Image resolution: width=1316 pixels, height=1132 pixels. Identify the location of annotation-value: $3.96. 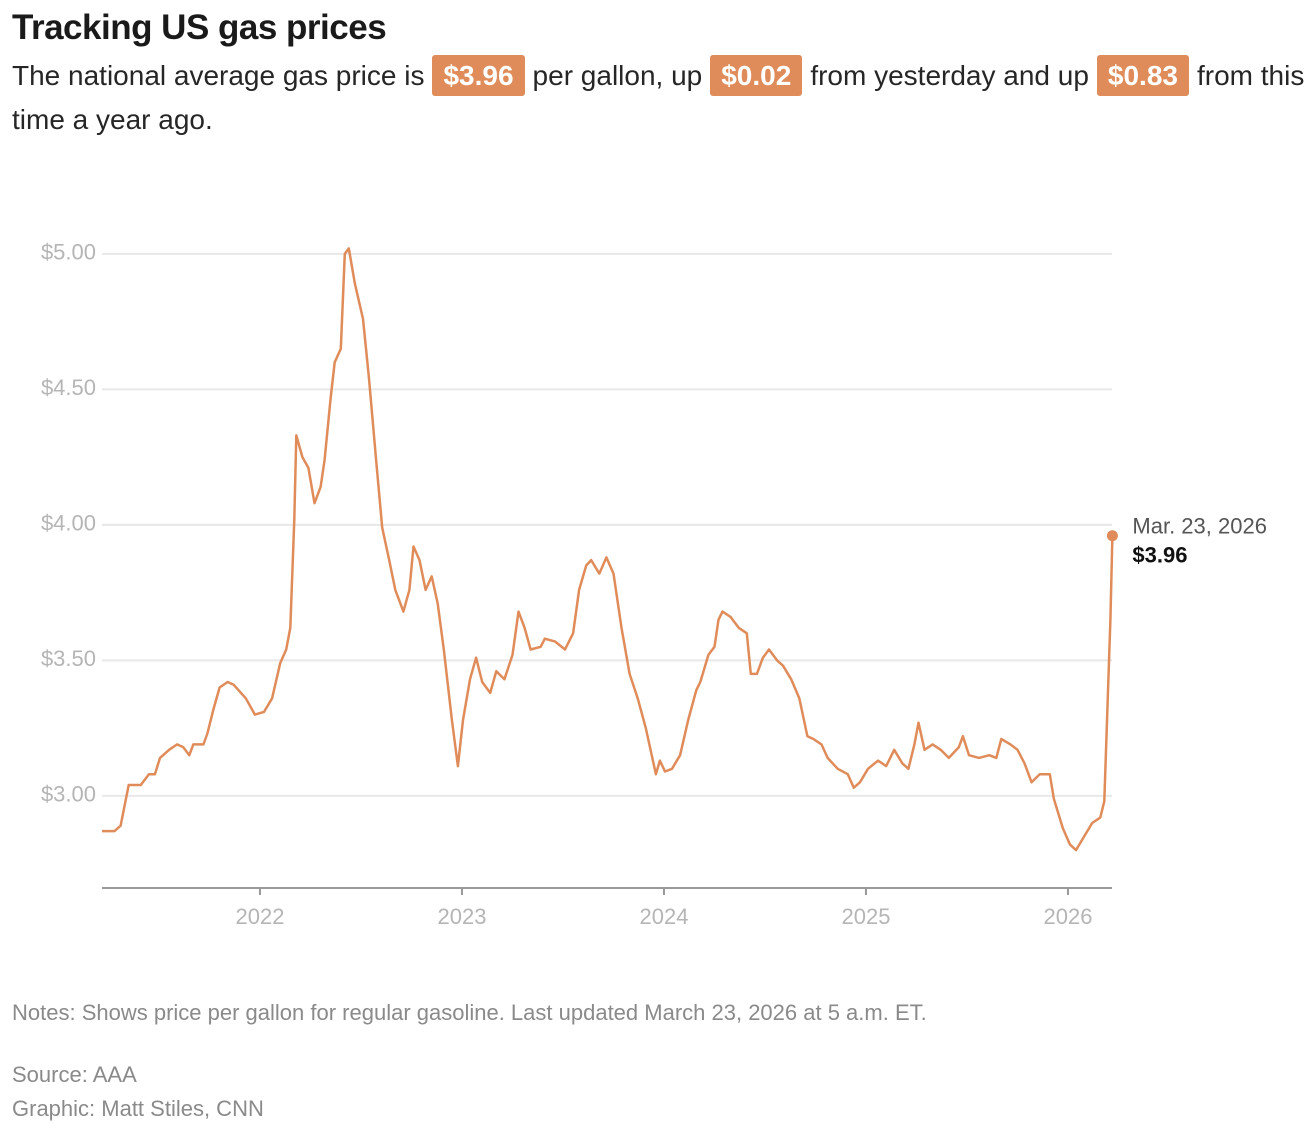
(1159, 555).